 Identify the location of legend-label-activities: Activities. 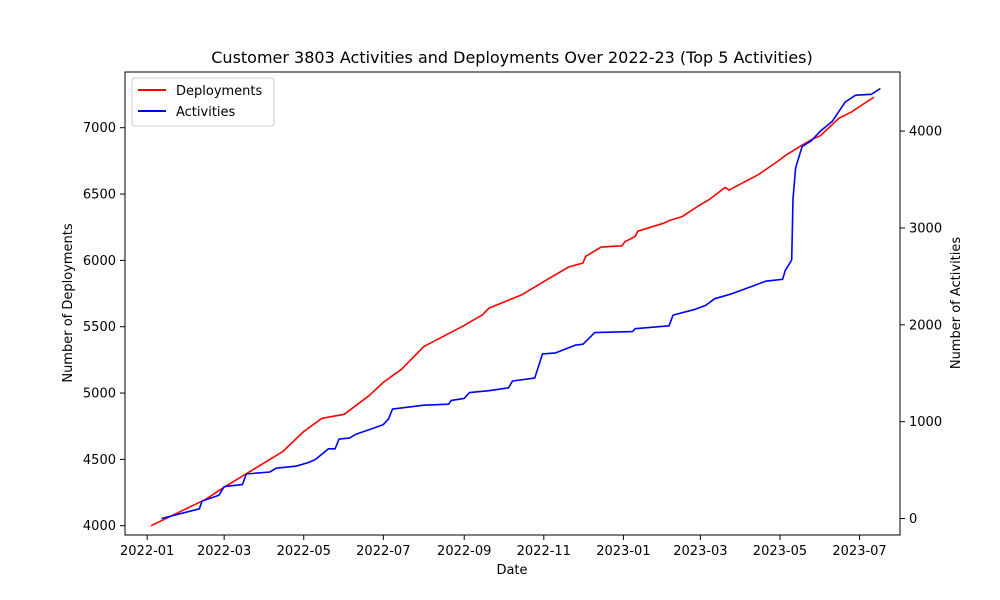
(206, 112).